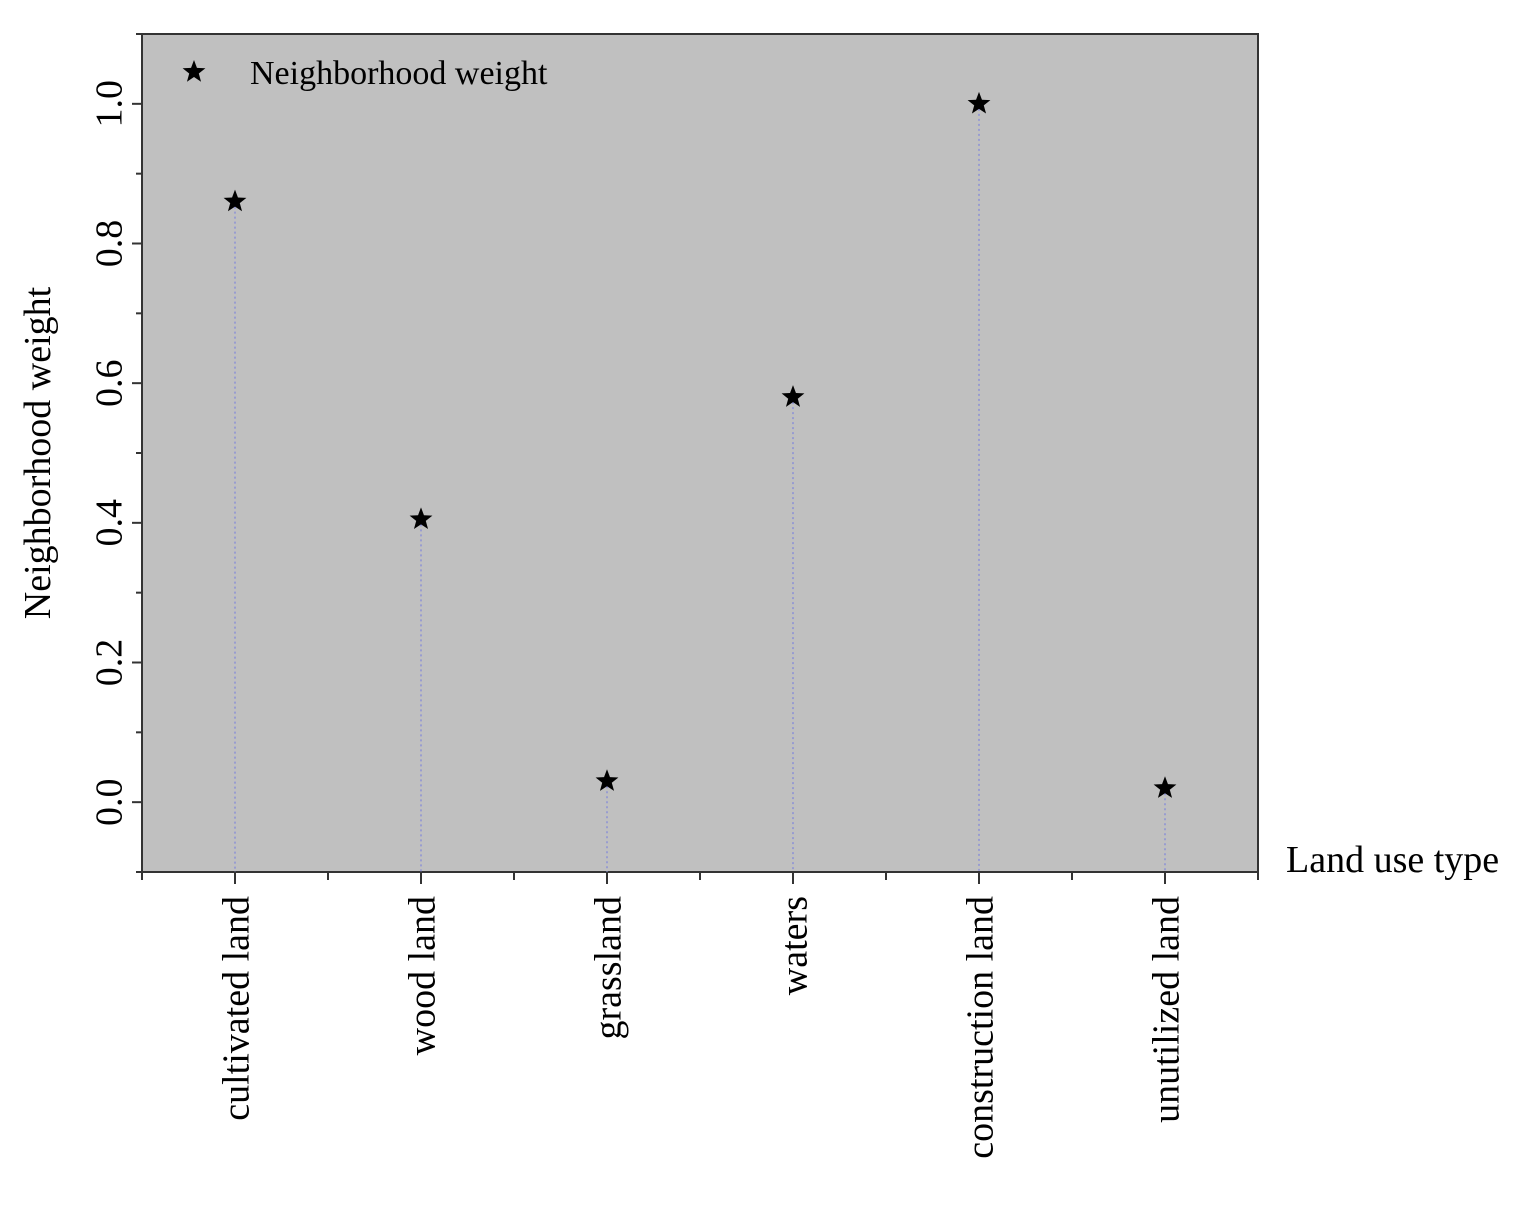  What do you see at coordinates (236, 1008) in the screenshot?
I see `x-tick-label: cultivated land` at bounding box center [236, 1008].